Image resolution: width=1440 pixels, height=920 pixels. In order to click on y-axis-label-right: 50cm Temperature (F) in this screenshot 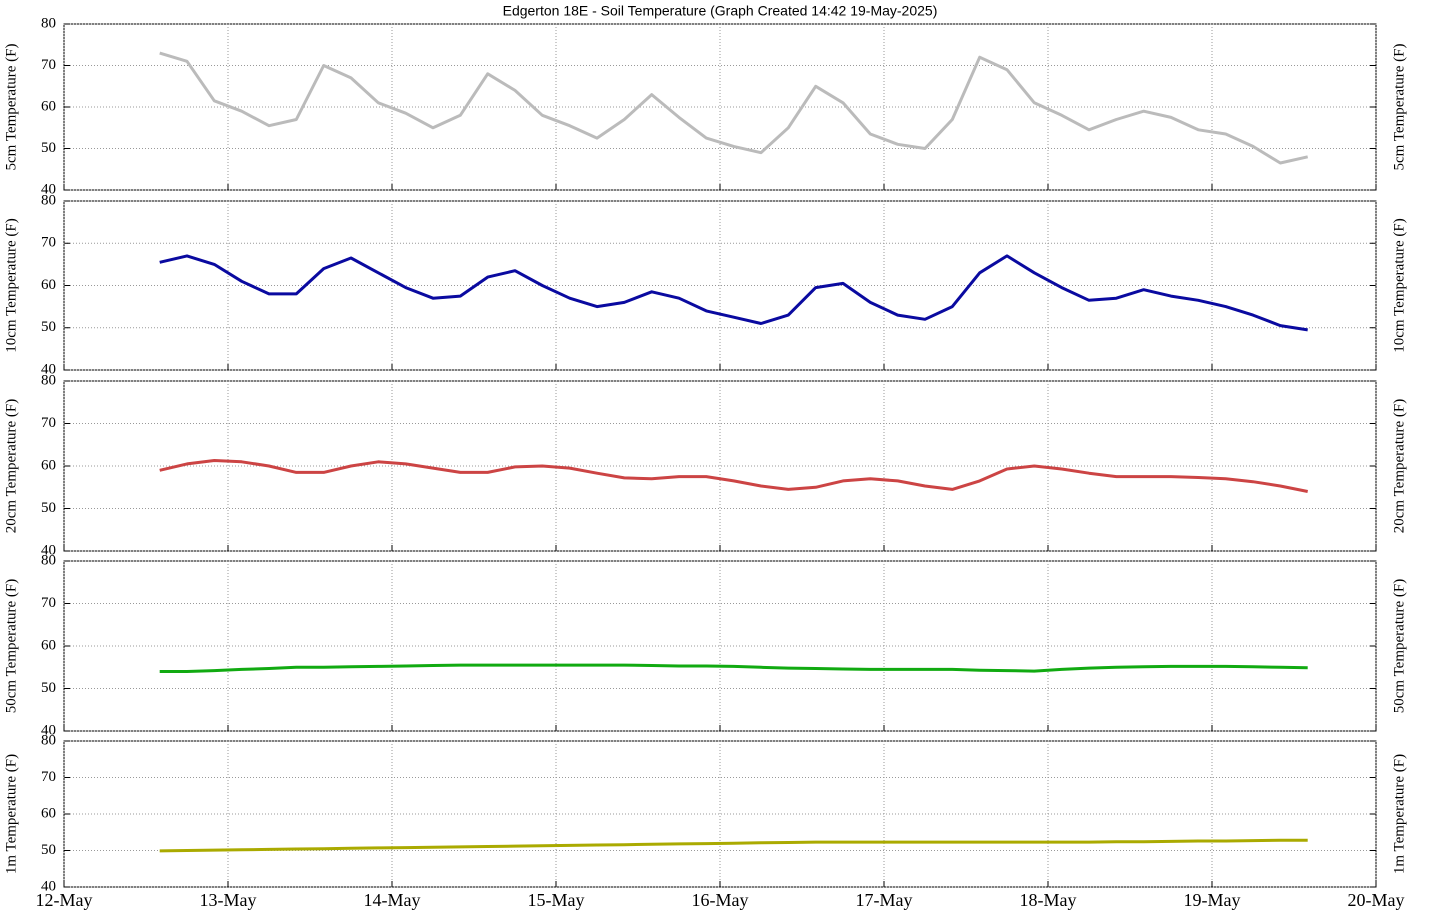, I will do `click(1399, 646)`.